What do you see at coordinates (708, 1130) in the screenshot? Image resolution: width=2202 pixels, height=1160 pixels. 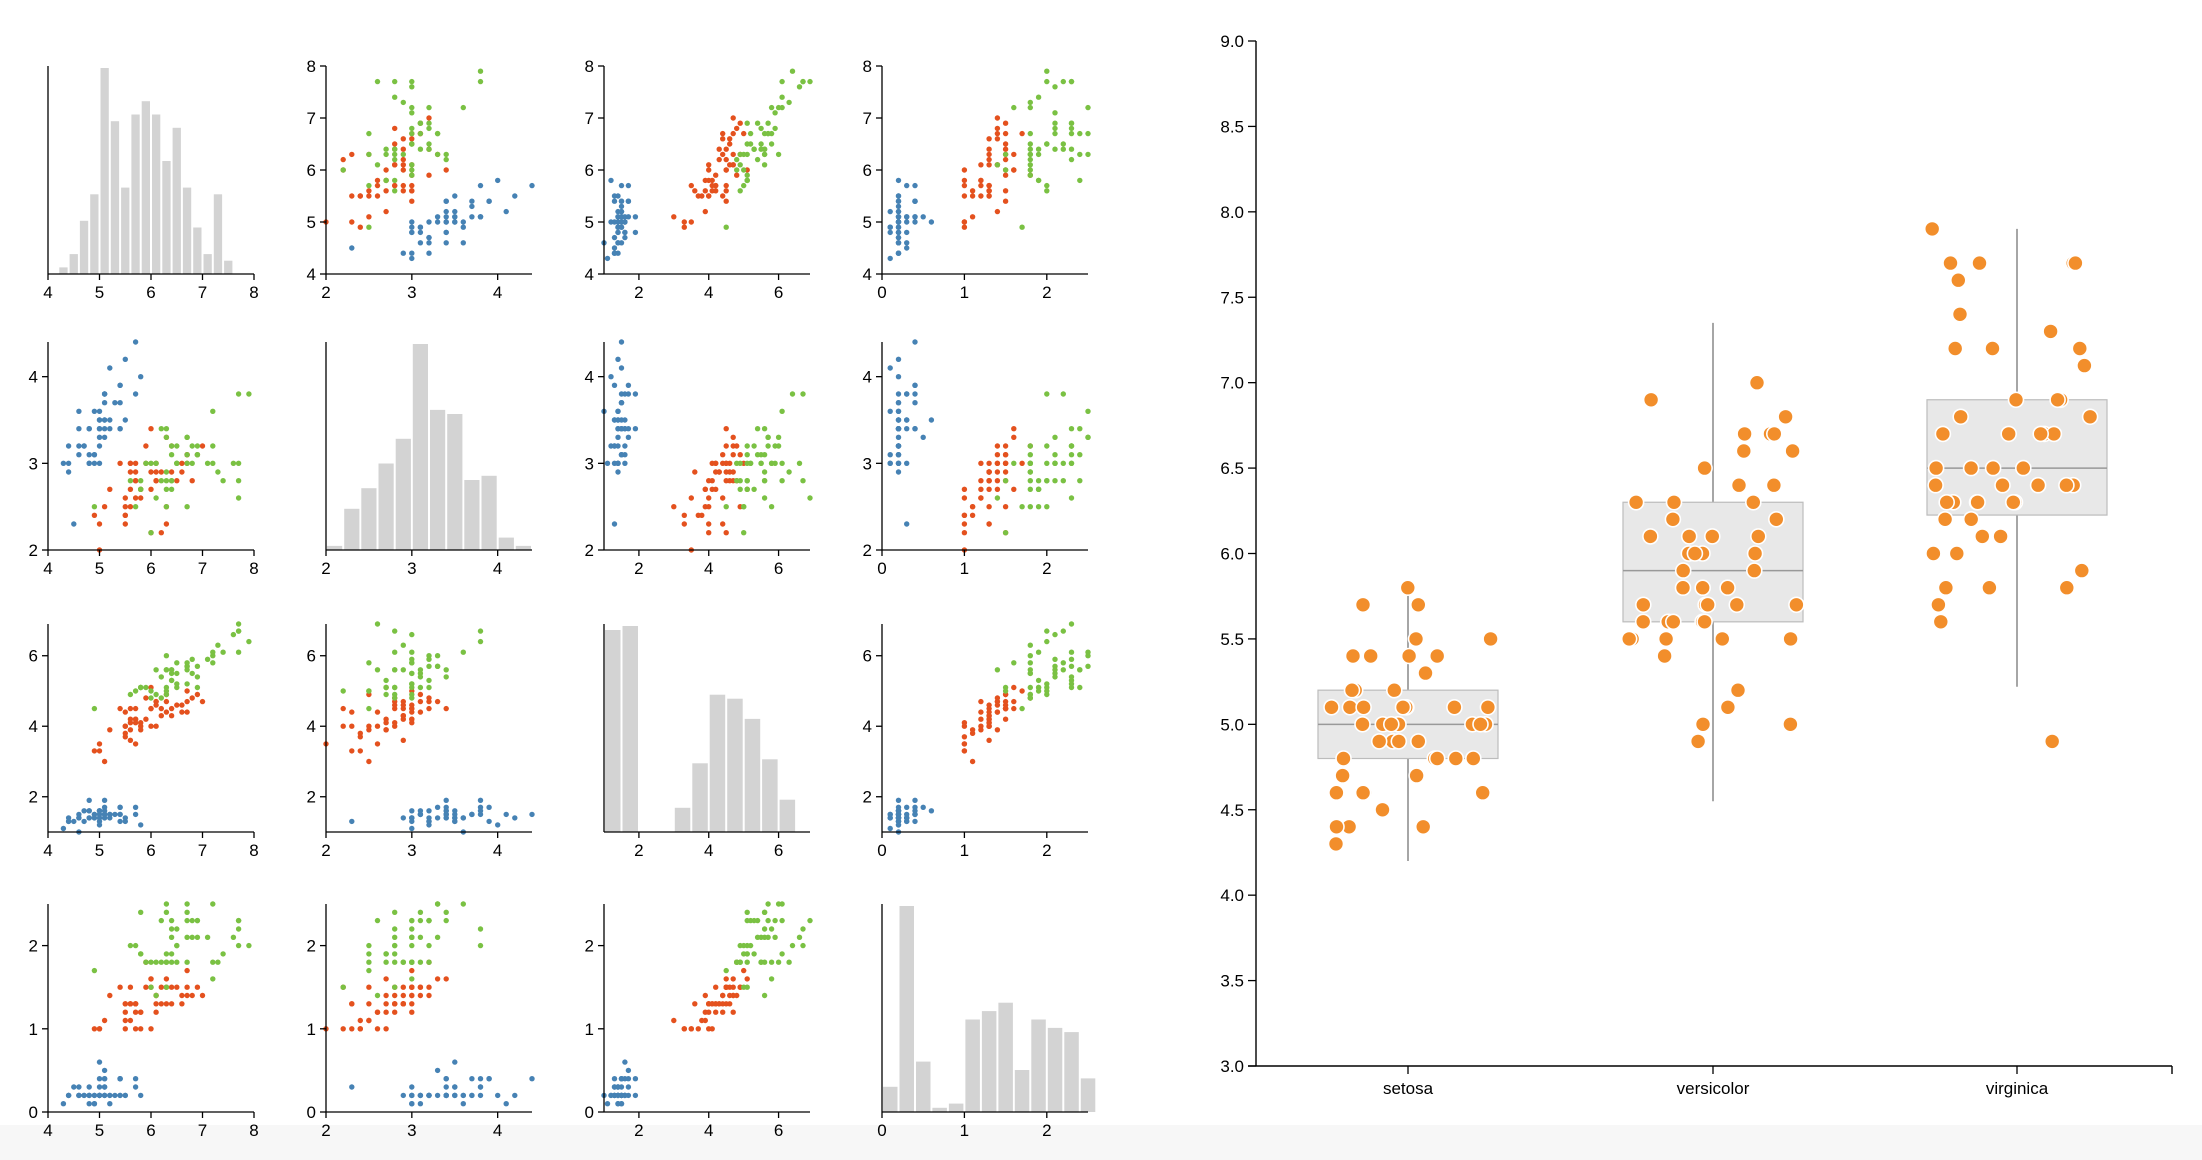 I see `x-tick-label: 4` at bounding box center [708, 1130].